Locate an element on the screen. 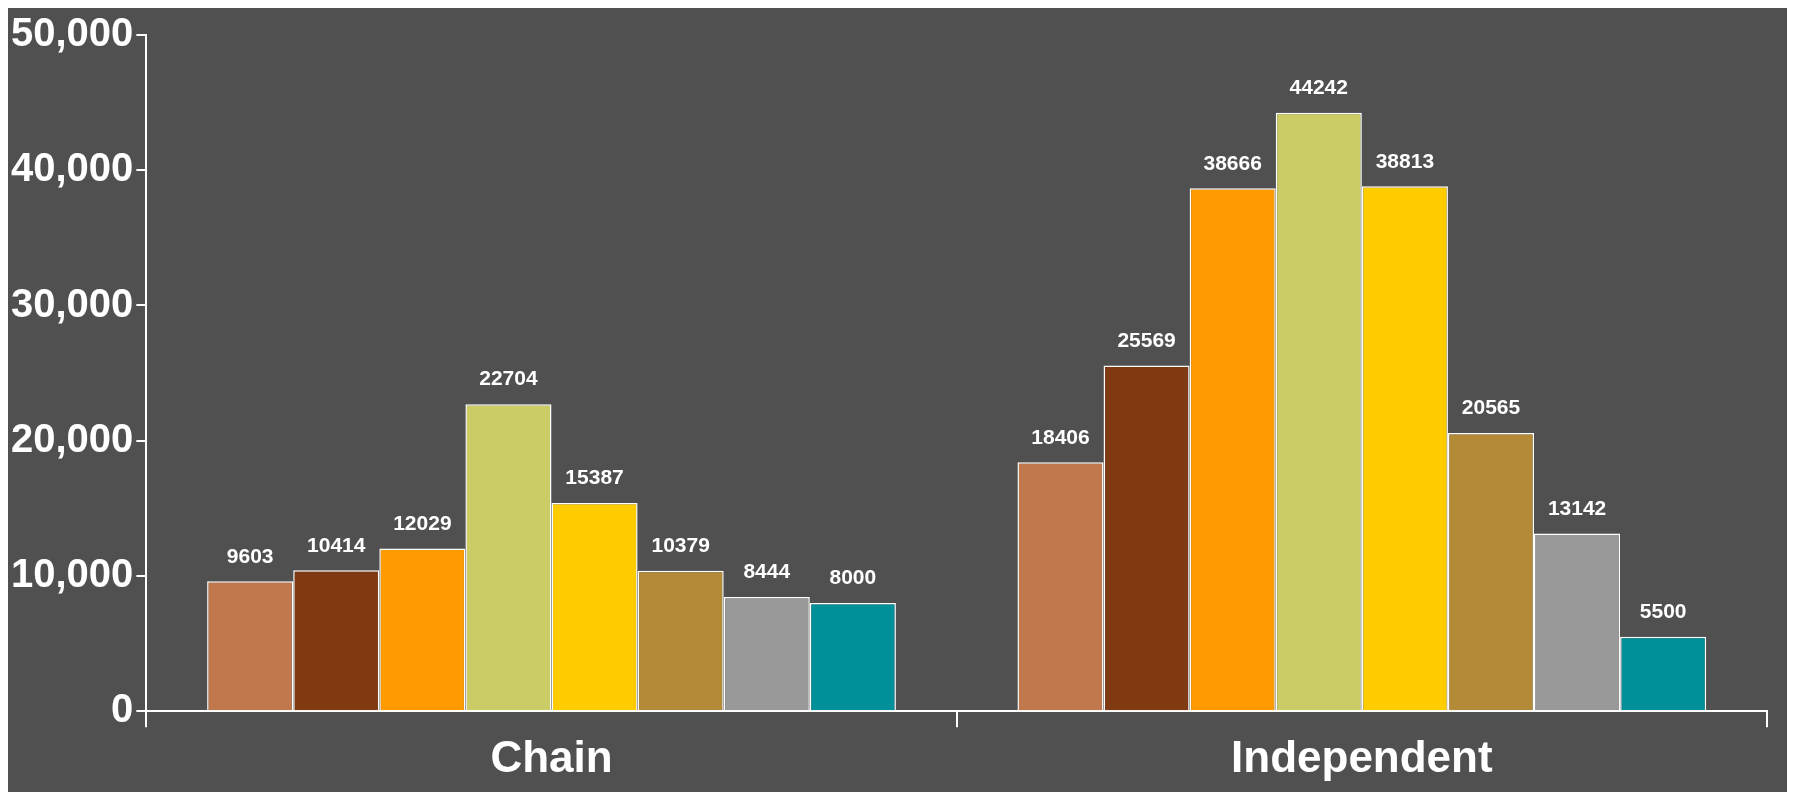  data-label: 9603 is located at coordinates (250, 555).